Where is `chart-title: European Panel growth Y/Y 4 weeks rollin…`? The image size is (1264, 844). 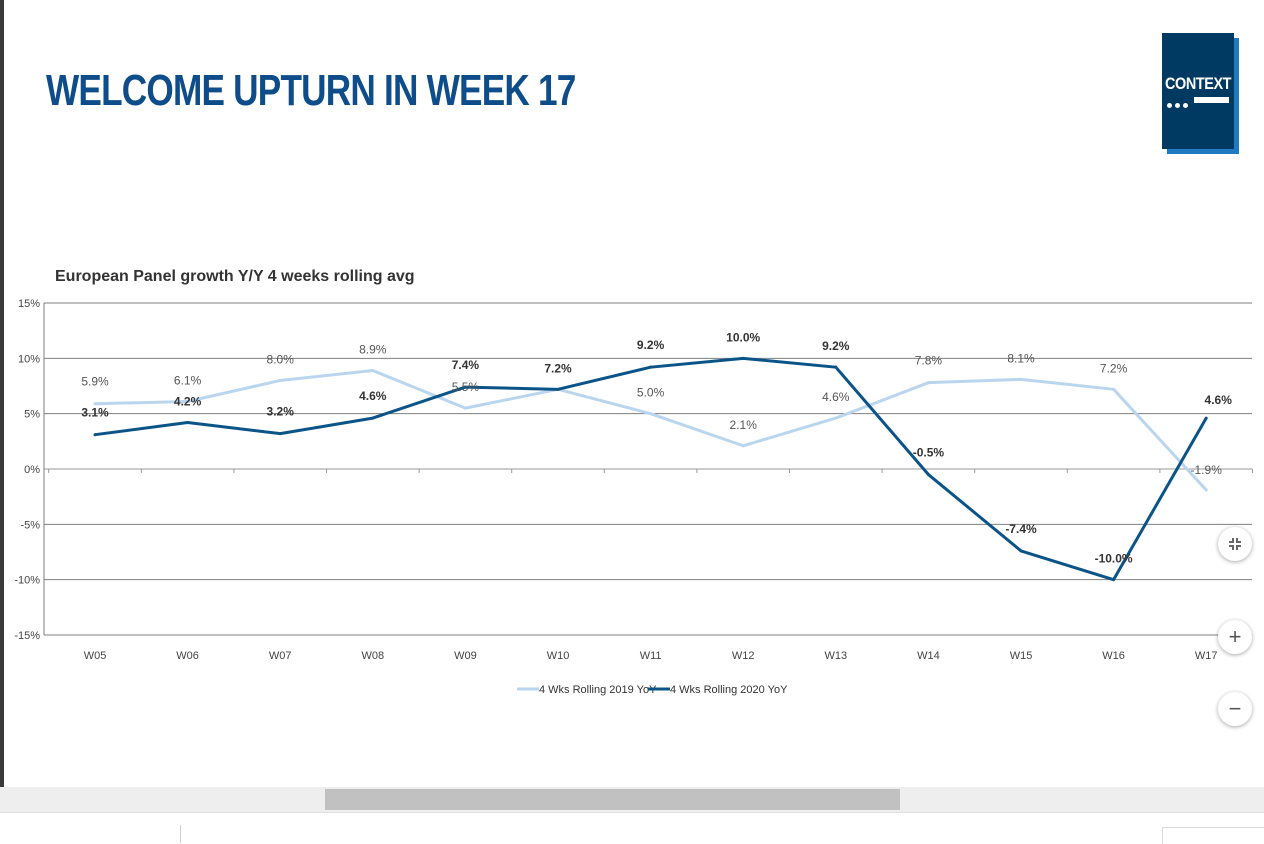 chart-title: European Panel growth Y/Y 4 weeks rollin… is located at coordinates (235, 276).